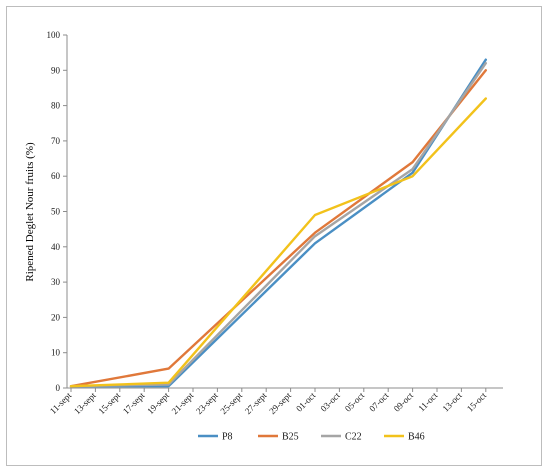 This screenshot has width=550, height=474. I want to click on x-tick-label: 07-oct, so click(379, 402).